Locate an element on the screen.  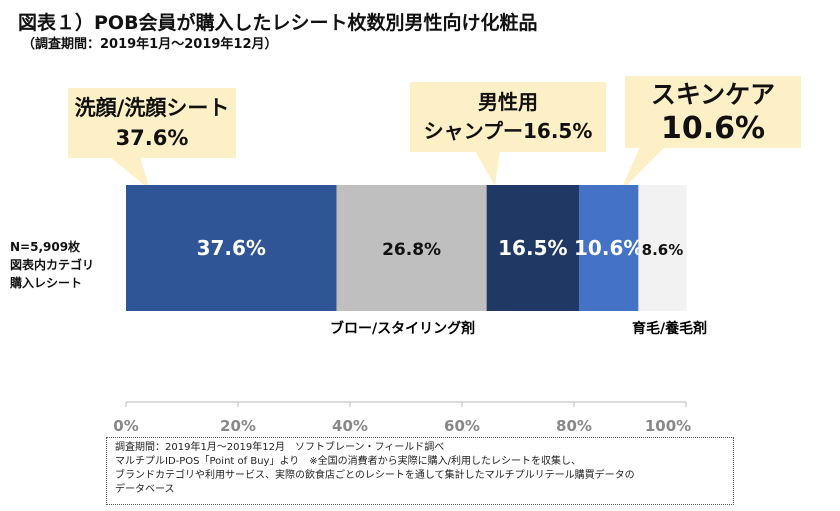
tick-label: 20% is located at coordinates (238, 426).